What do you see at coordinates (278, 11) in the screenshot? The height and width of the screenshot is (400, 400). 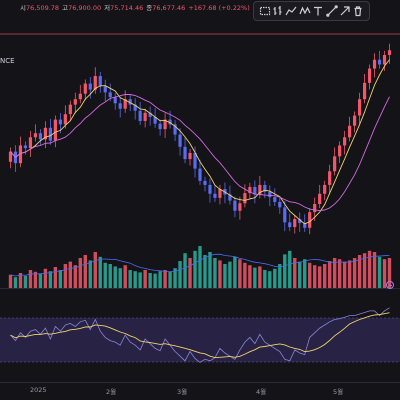 I see `bar-chart-icon` at bounding box center [278, 11].